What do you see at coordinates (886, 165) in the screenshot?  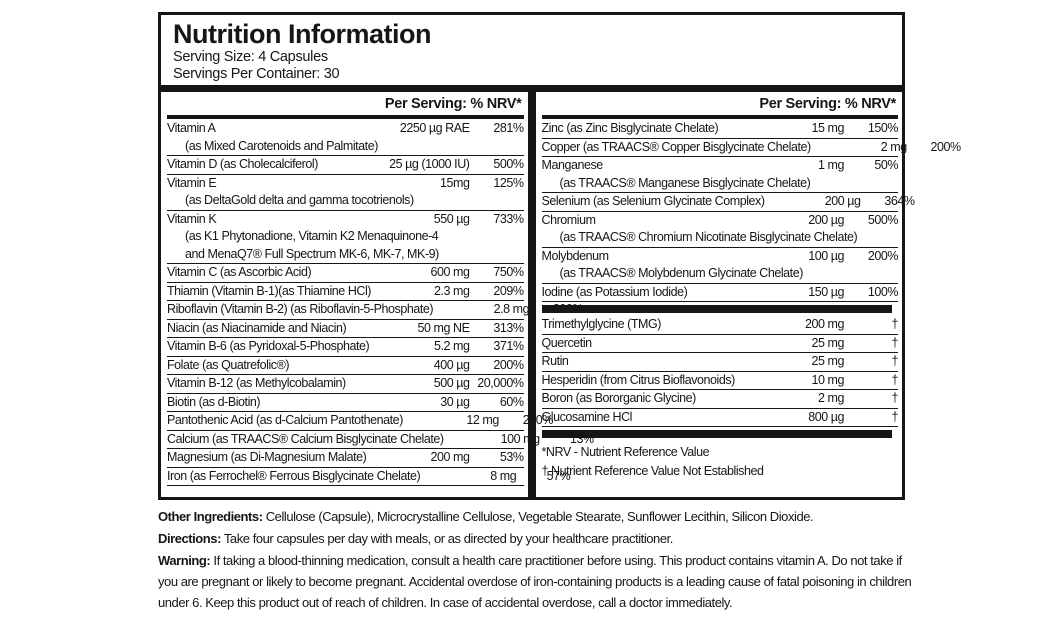 I see `nutrient-nrv: 50%` at bounding box center [886, 165].